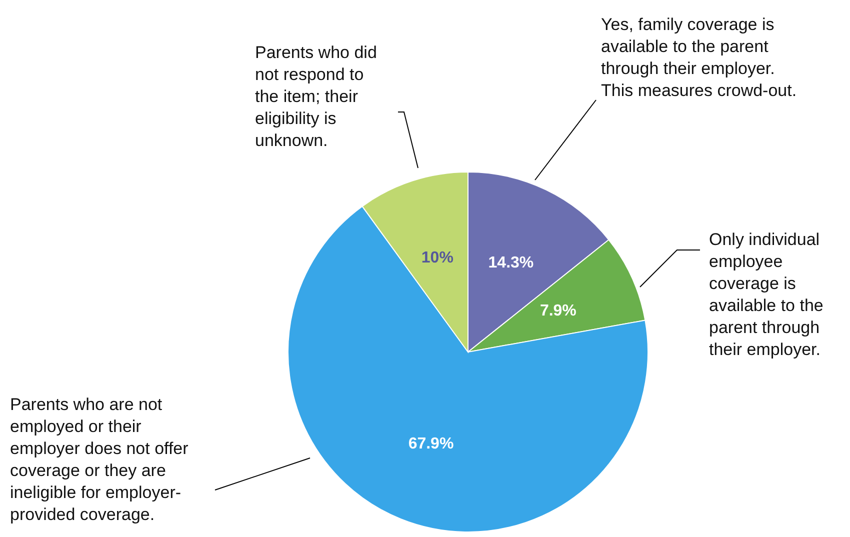 The image size is (850, 537). Describe the element at coordinates (699, 57) in the screenshot. I see `slice-label: Yes, family coverage is available to the parent through their employer. This measures crowd-out.` at that location.